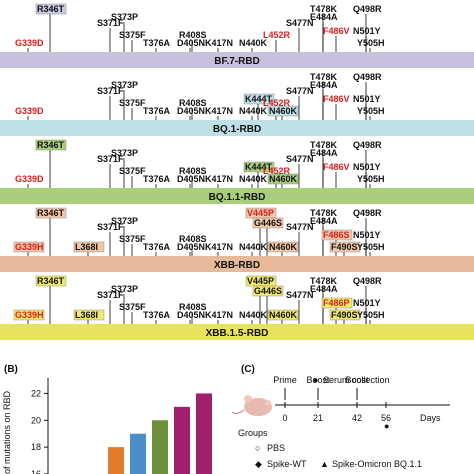 Image resolution: width=474 pixels, height=474 pixels. I want to click on mutation-label: F490S, so click(344, 247).